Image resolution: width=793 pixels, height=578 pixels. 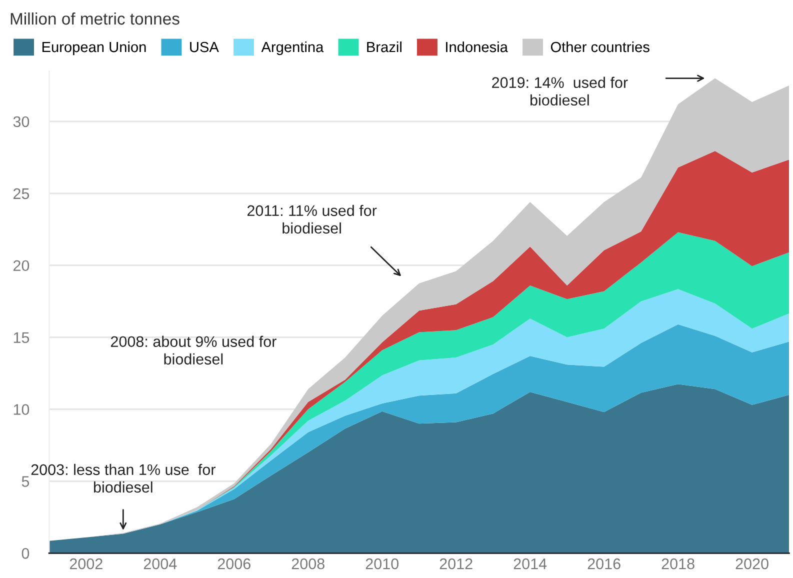 I want to click on y-tick-label: 30, so click(x=21, y=122).